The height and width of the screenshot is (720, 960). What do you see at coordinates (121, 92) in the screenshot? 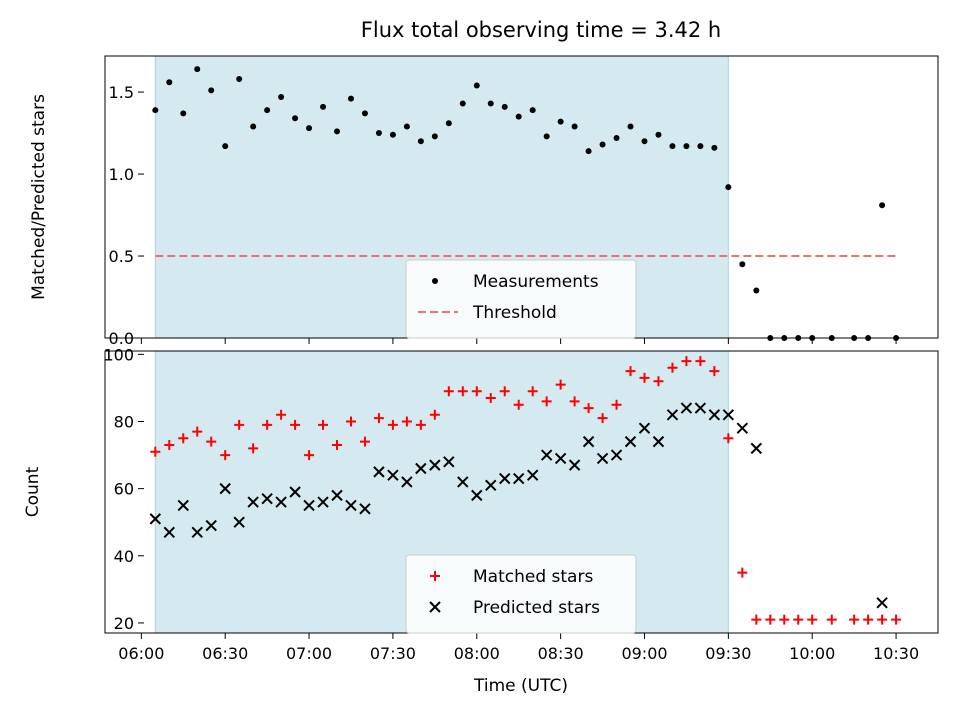
I see `y-tick-label: 1.5` at bounding box center [121, 92].